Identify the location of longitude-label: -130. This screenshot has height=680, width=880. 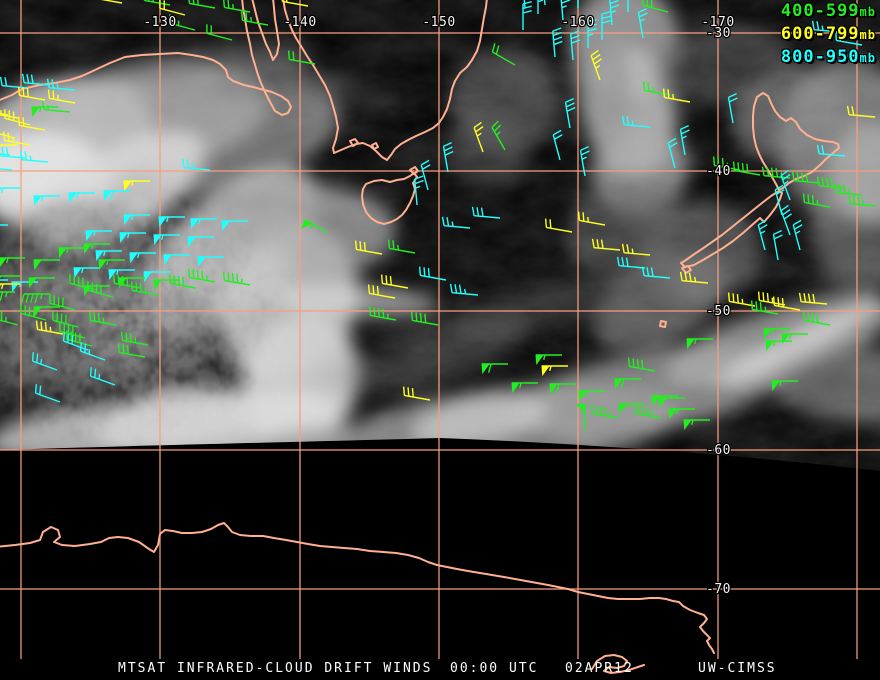
(159, 22).